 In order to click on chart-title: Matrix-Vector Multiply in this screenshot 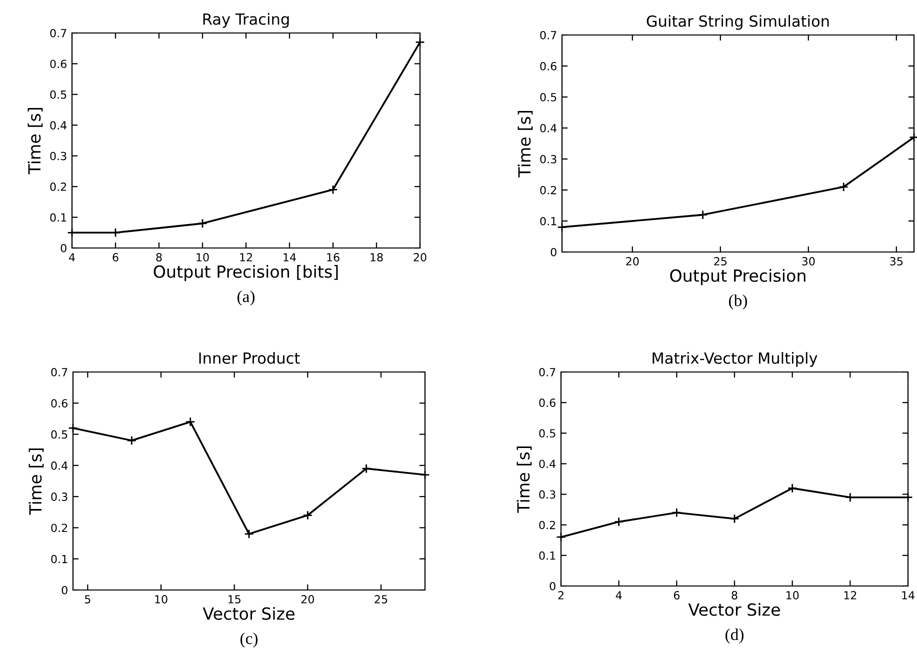, I will do `click(735, 359)`.